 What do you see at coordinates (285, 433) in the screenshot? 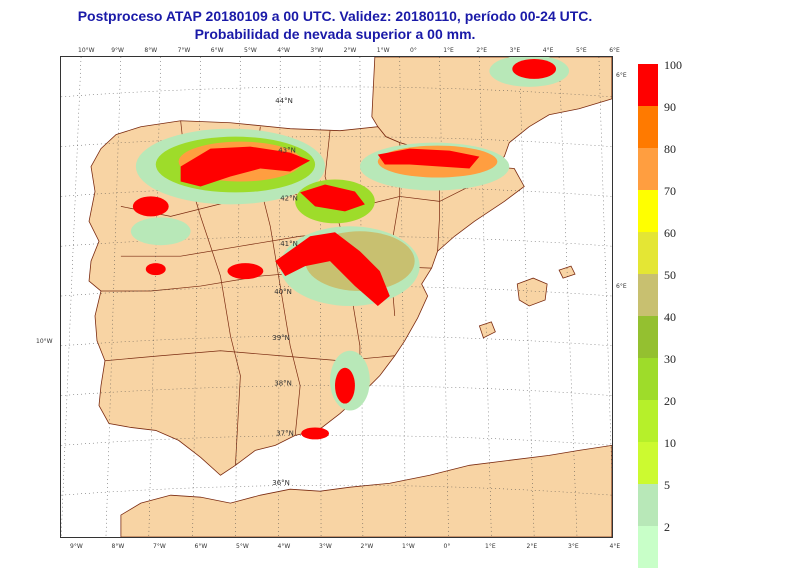
I see `latitude-label: 37°N` at bounding box center [285, 433].